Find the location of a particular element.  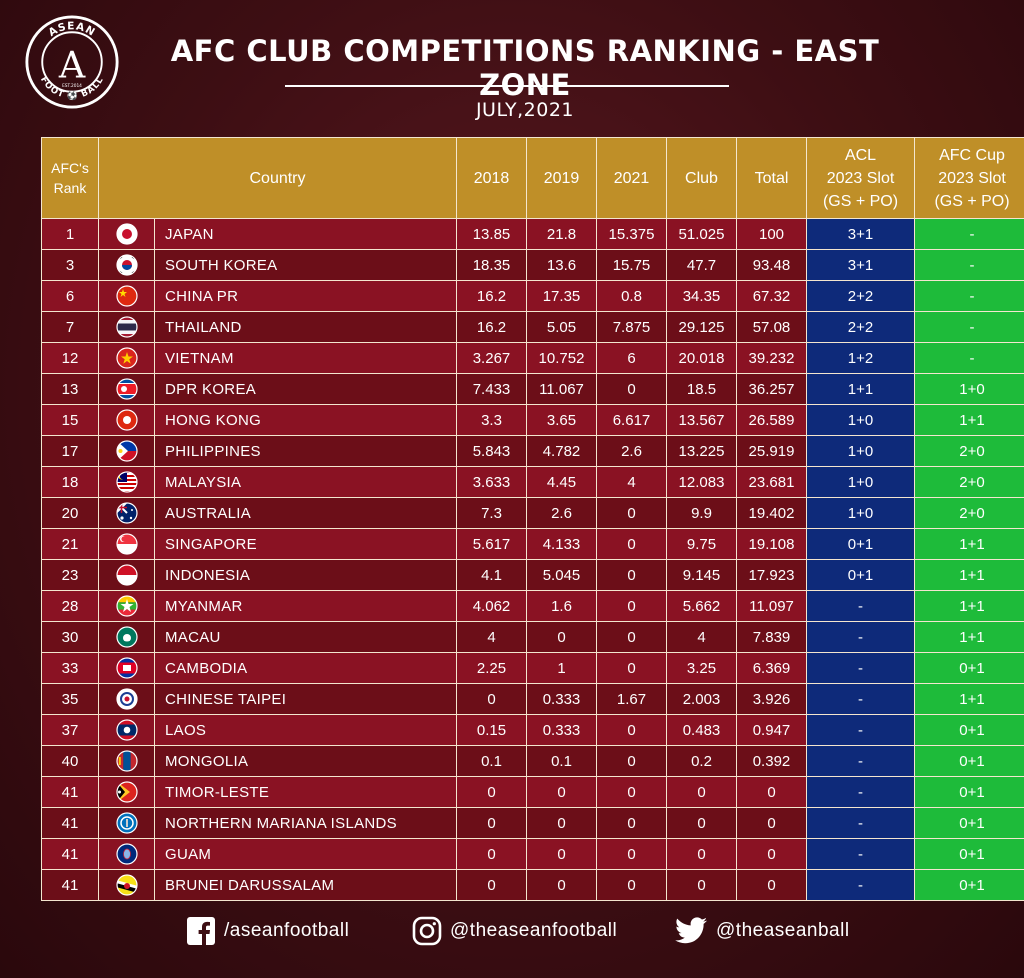

country-cell: MALAYSIA is located at coordinates (305, 482).